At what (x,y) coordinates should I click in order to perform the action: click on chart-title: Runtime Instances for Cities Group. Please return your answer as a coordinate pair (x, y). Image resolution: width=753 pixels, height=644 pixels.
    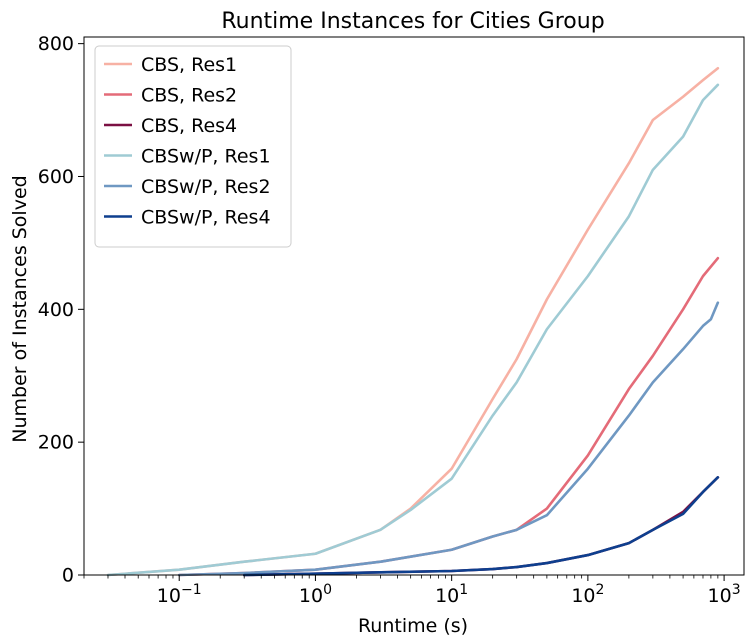
    Looking at the image, I should click on (412, 21).